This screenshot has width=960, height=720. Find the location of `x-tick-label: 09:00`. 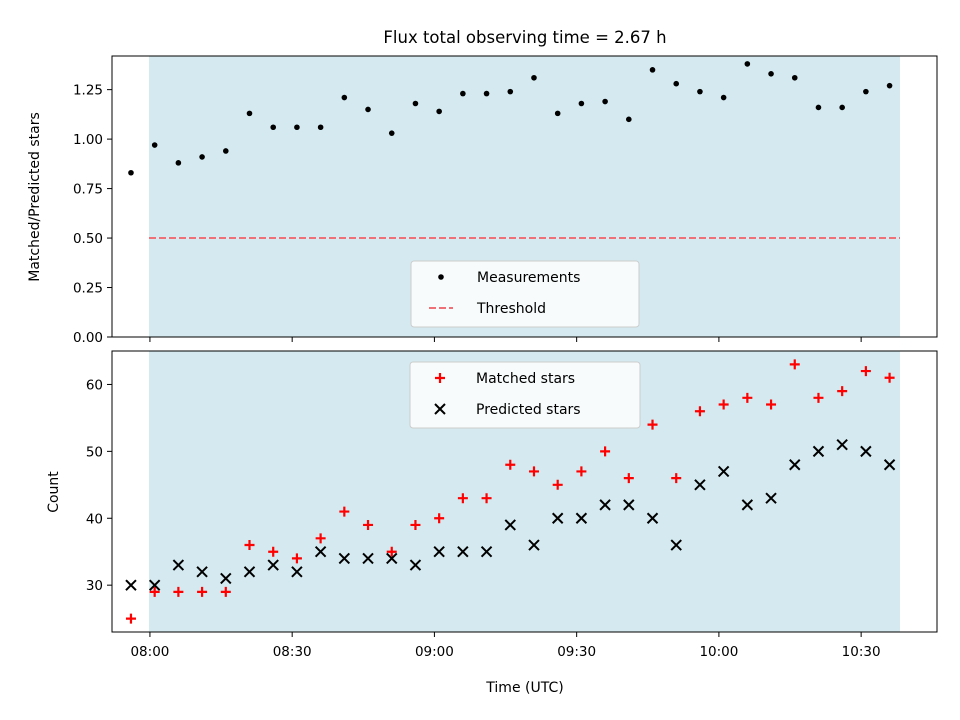

x-tick-label: 09:00 is located at coordinates (434, 652).